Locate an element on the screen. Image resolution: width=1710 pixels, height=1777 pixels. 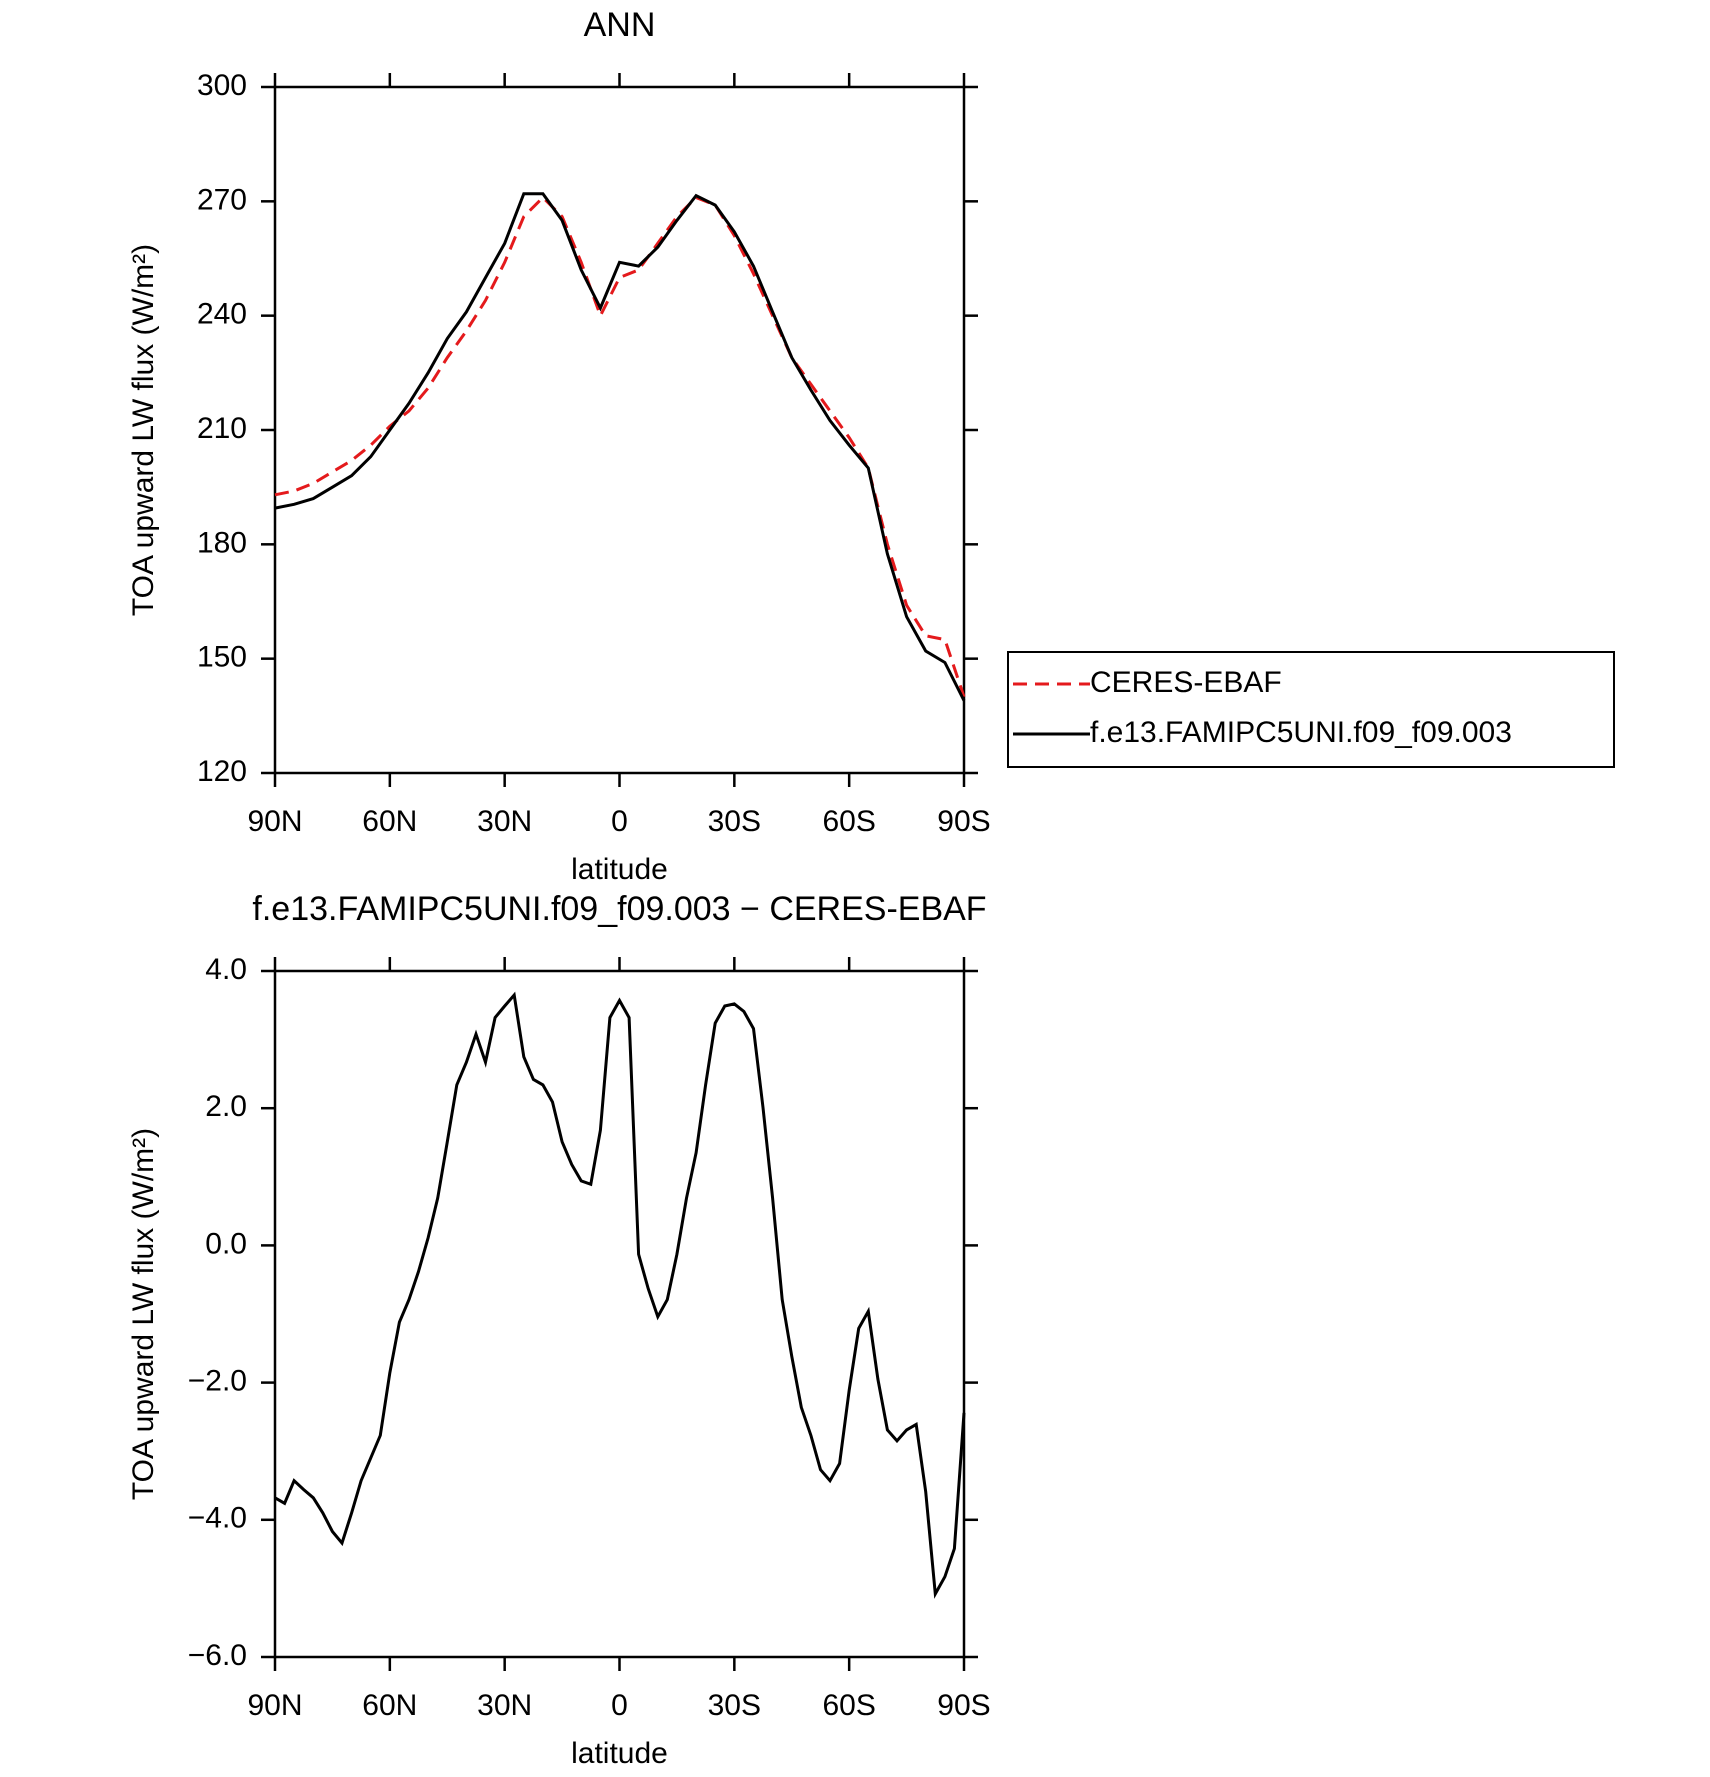
chart-title: ANN is located at coordinates (620, 25).